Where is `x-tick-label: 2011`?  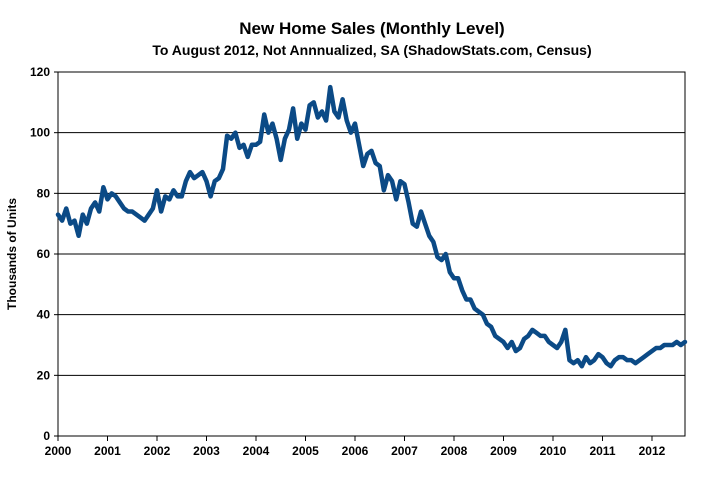 x-tick-label: 2011 is located at coordinates (602, 451).